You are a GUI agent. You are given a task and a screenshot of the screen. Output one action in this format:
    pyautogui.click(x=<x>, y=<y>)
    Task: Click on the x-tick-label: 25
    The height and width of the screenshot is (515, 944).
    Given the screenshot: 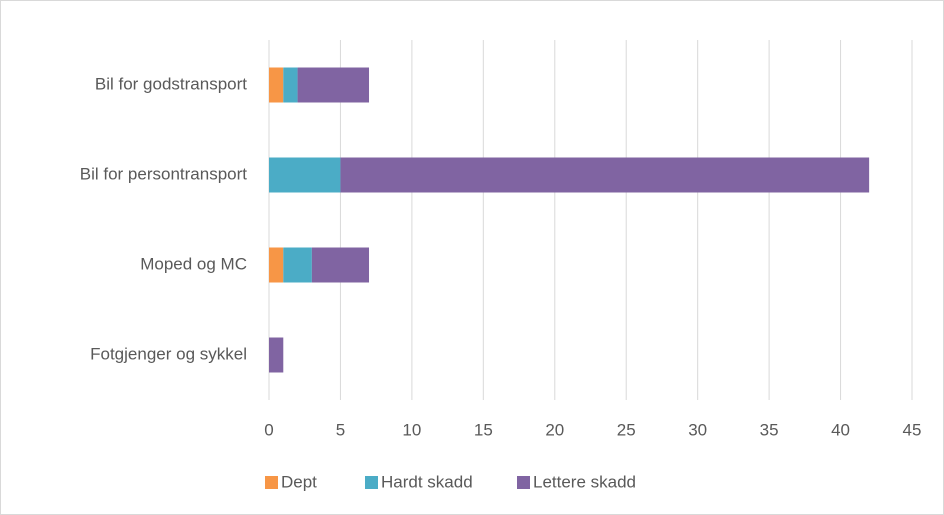 What is the action you would take?
    pyautogui.click(x=626, y=429)
    